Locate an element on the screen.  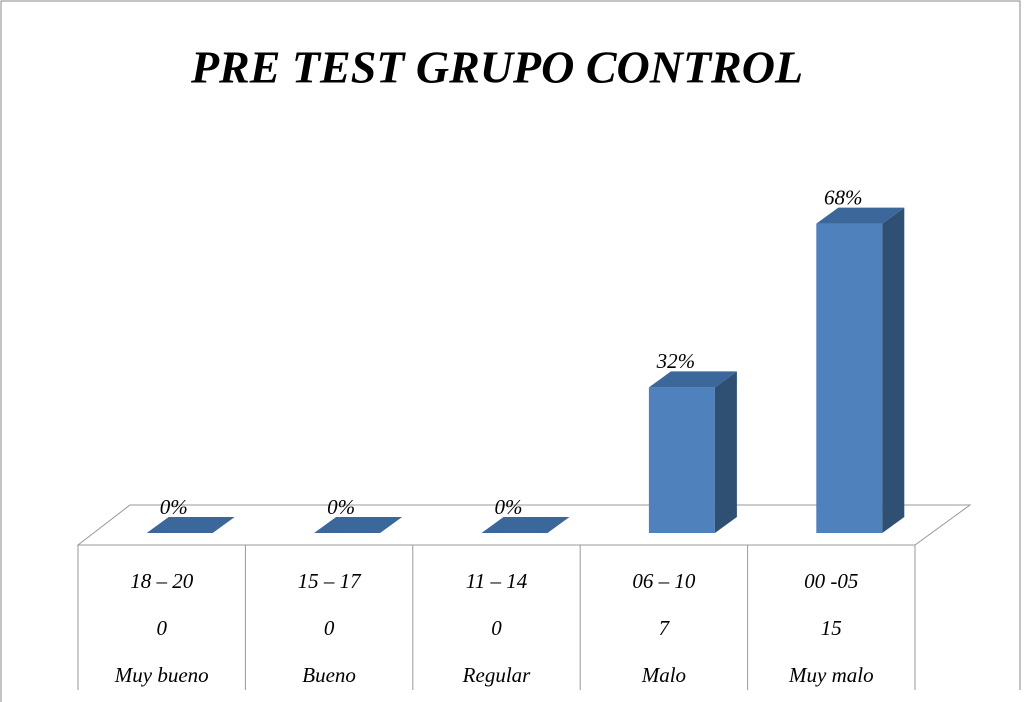
count-label: 15 is located at coordinates (831, 628).